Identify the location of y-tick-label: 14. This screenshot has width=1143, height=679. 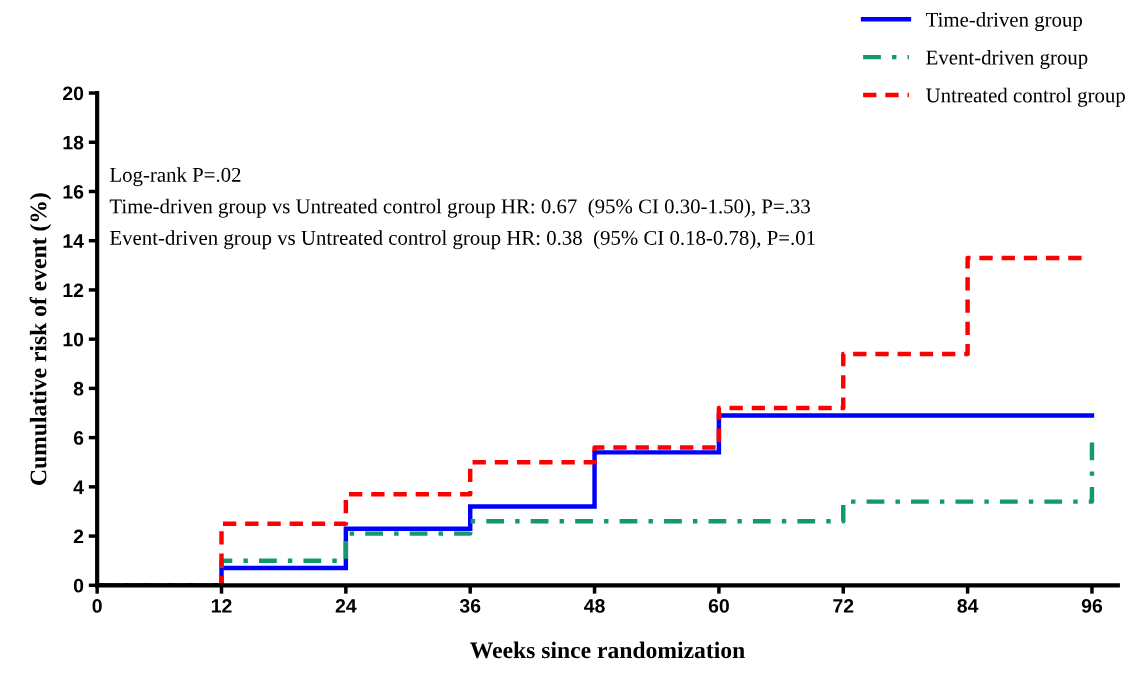
(73, 241).